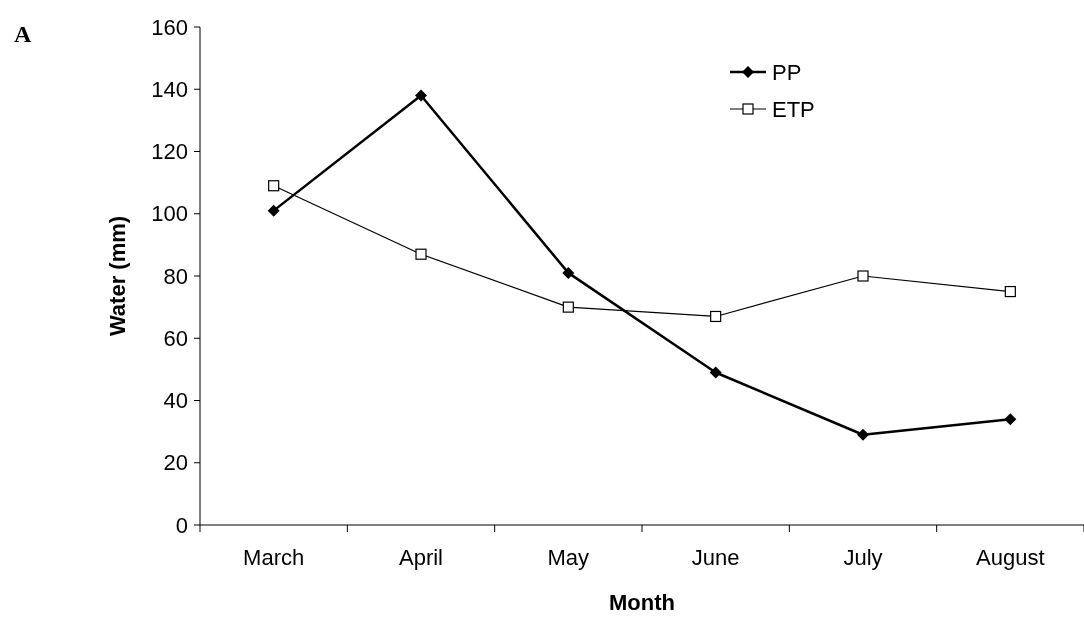  I want to click on y-tick-label: 120, so click(169, 152).